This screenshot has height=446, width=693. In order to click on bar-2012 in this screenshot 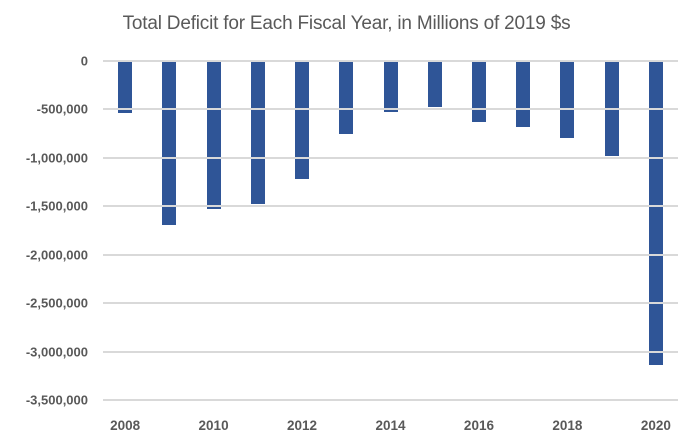, I will do `click(302, 120)`.